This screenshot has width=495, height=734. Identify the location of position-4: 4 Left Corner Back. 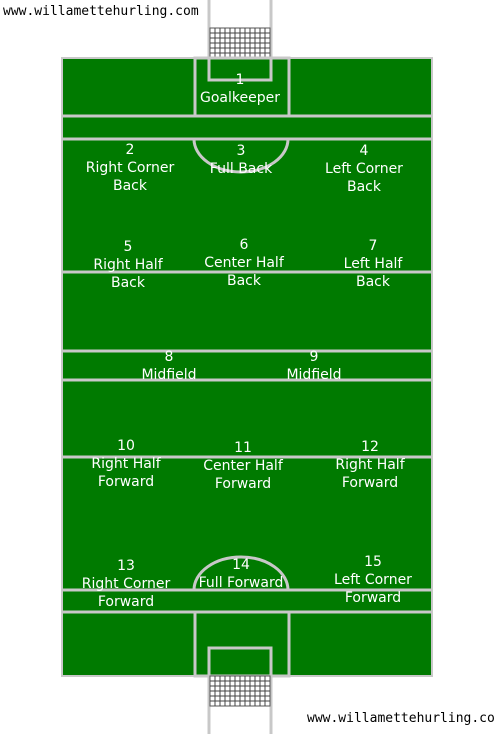
(364, 169).